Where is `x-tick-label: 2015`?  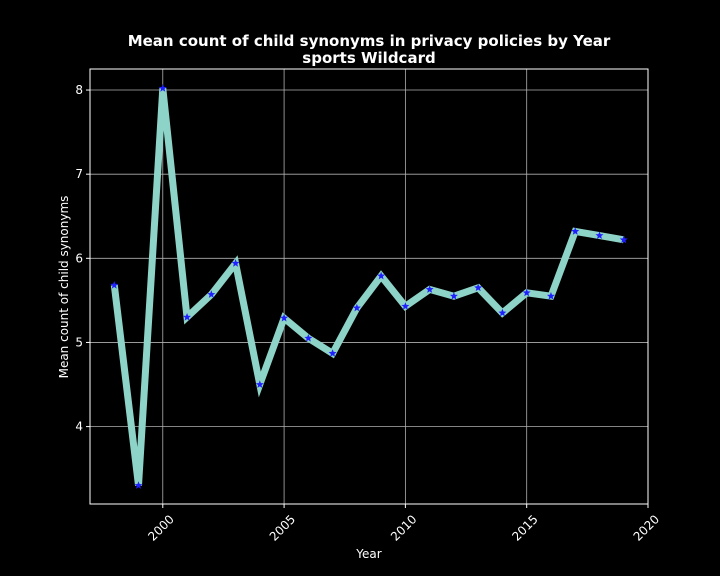
x-tick-label: 2015 is located at coordinates (524, 527).